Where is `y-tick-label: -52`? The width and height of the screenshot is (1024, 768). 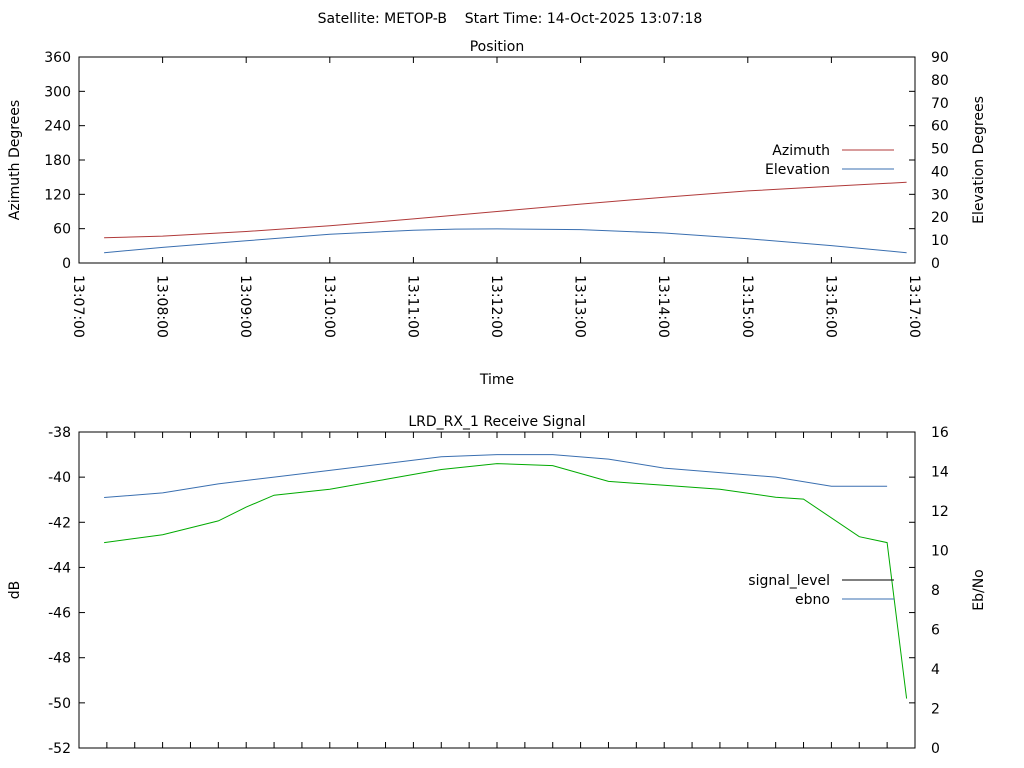 y-tick-label: -52 is located at coordinates (59, 749).